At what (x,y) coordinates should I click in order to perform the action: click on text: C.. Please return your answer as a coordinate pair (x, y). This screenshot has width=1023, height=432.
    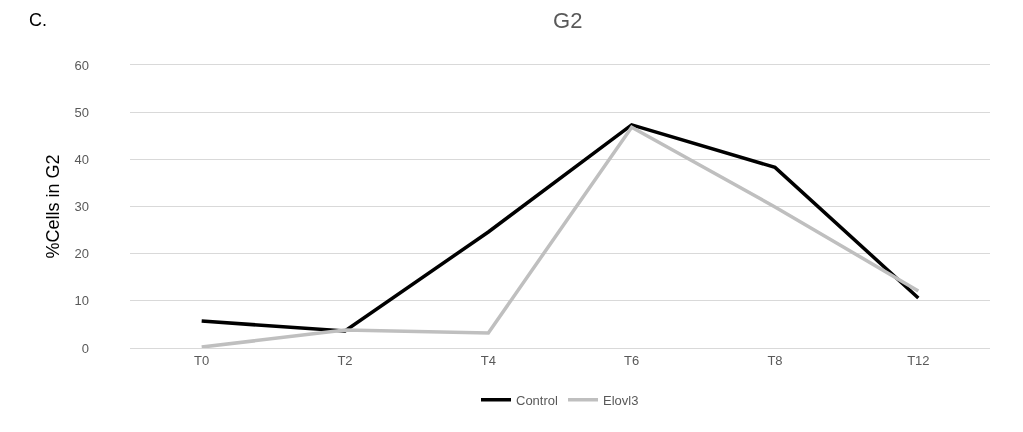
    Looking at the image, I should click on (38, 20).